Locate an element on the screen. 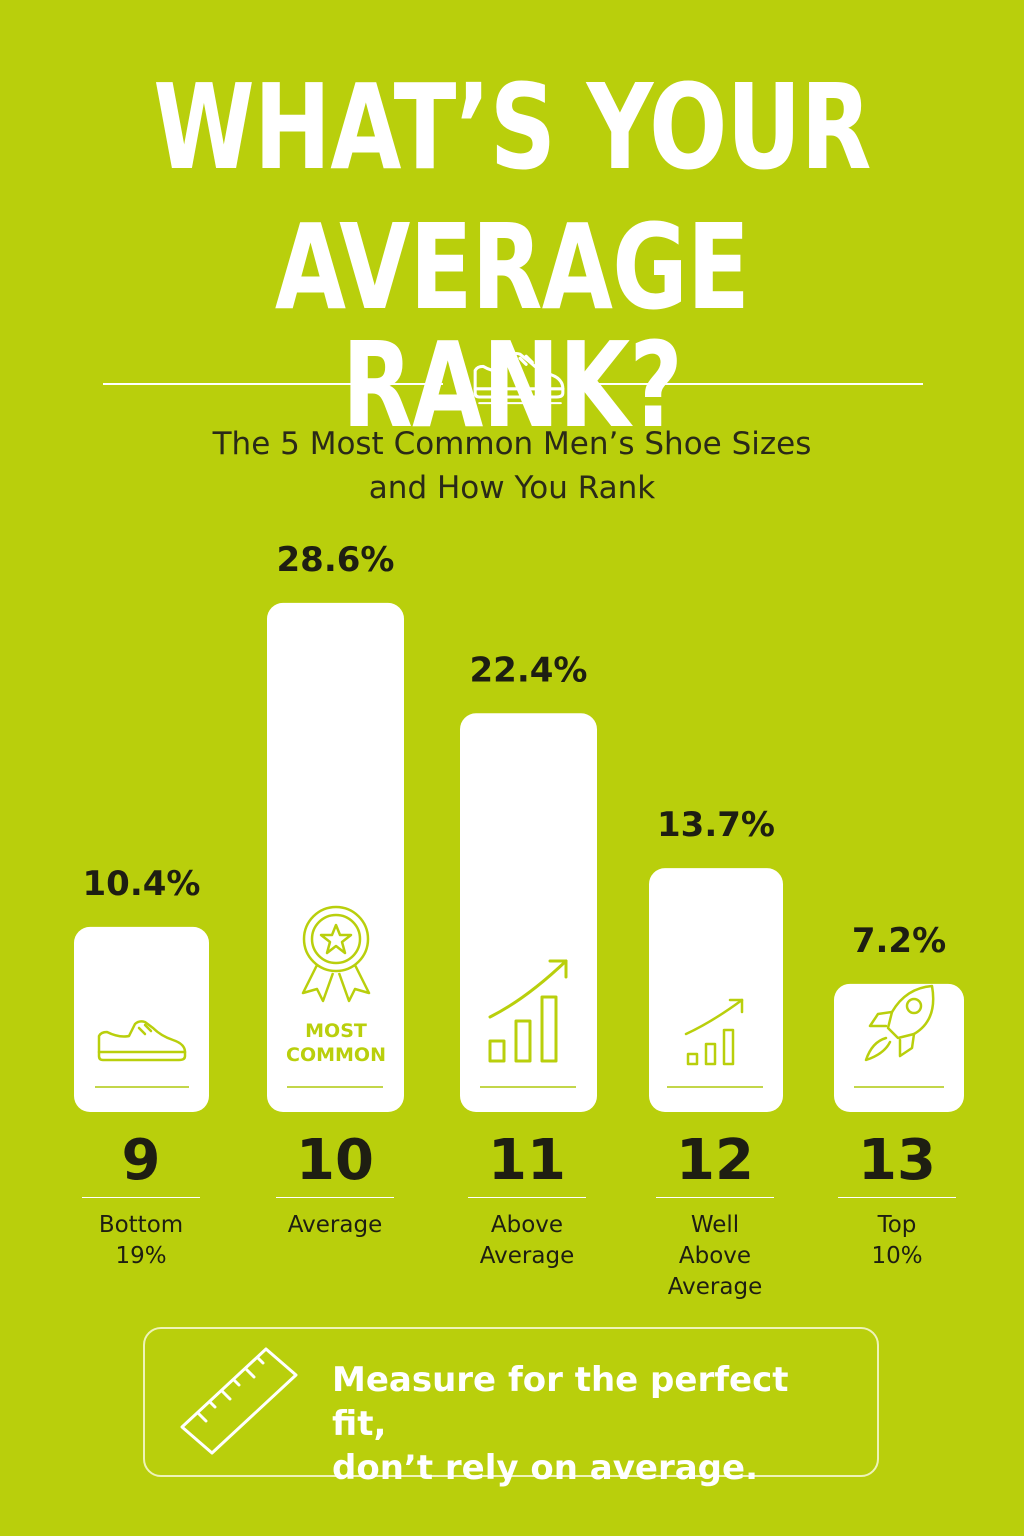  size-label-11: 11 is located at coordinates (527, 1160).